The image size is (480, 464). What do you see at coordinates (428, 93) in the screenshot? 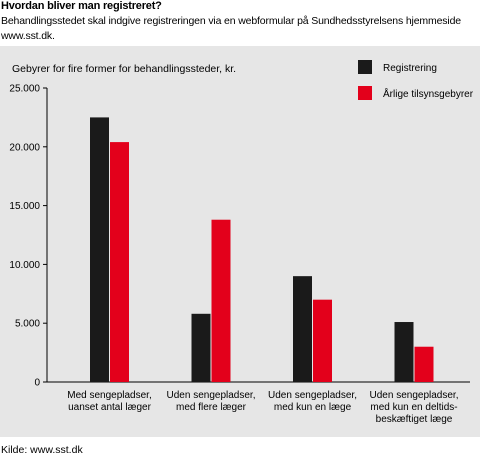
I see `legend-label: Årlige tilsynsgebyrer` at bounding box center [428, 93].